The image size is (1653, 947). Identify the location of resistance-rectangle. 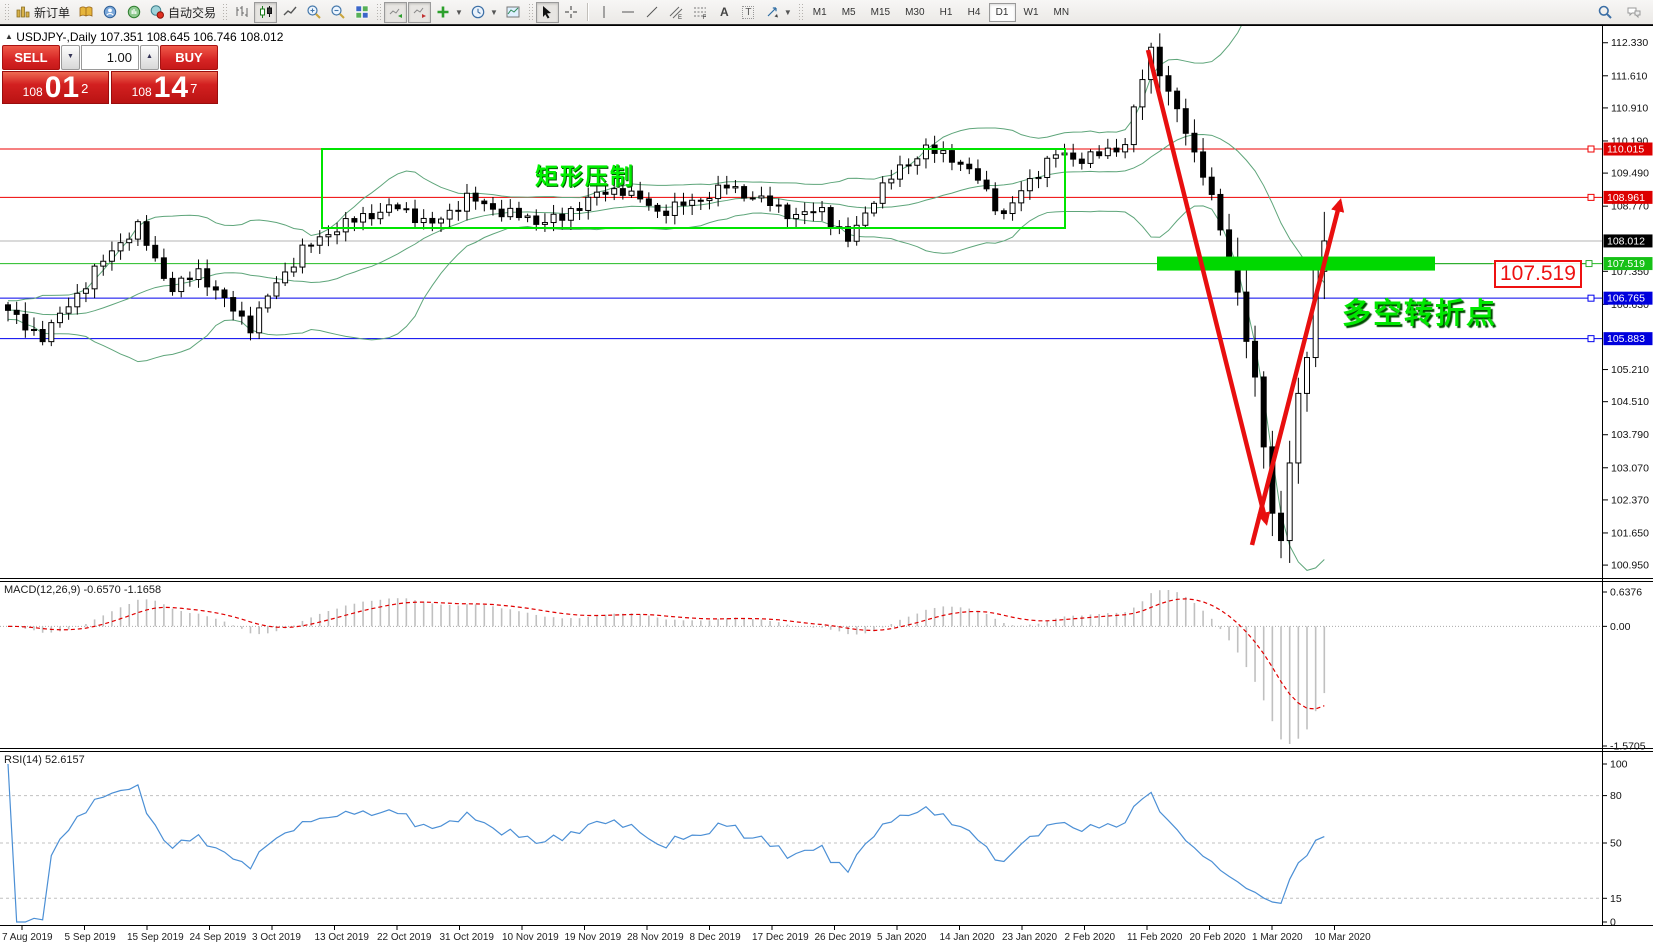
(693, 188).